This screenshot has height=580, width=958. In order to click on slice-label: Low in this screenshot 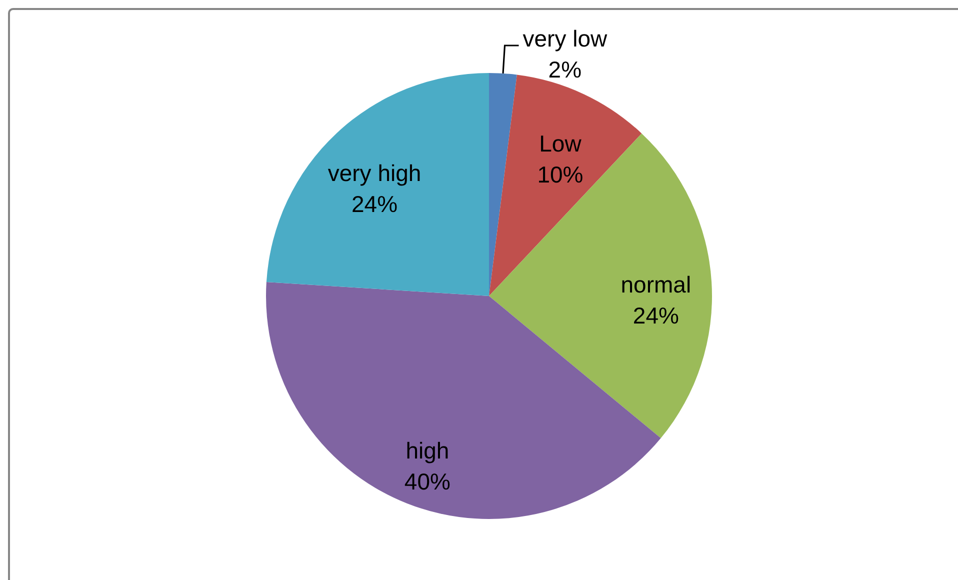, I will do `click(560, 143)`.